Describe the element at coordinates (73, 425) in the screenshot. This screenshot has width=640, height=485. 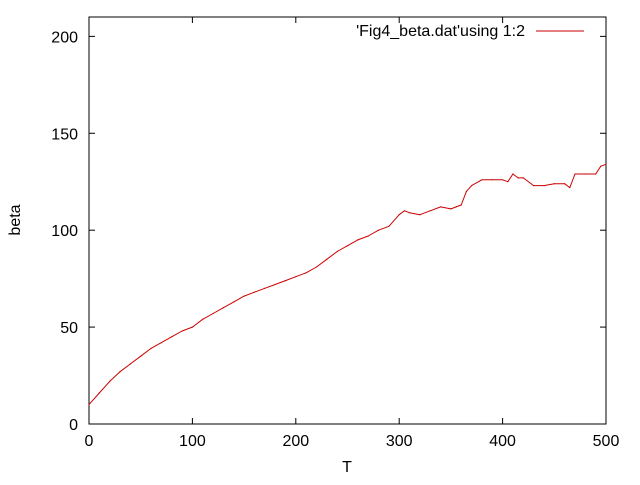
I see `y-tick-label: 0` at that location.